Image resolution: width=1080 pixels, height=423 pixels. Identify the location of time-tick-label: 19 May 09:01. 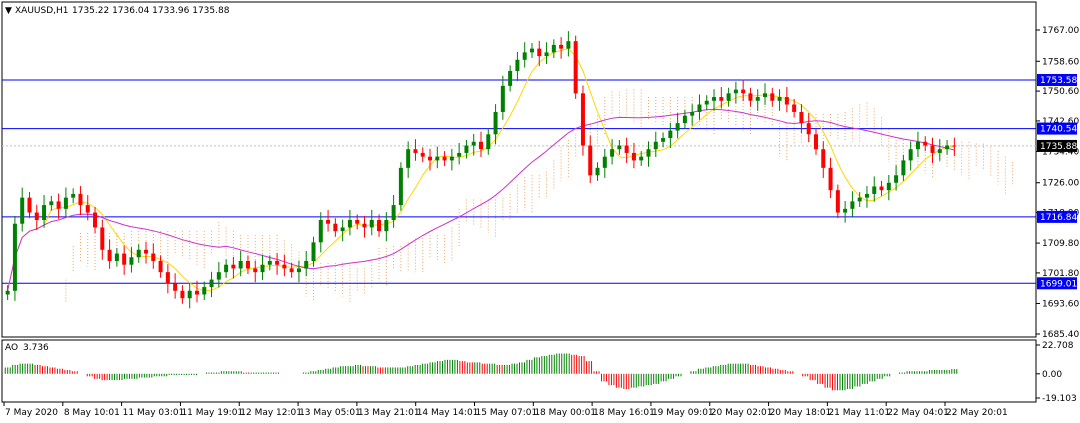
(683, 413).